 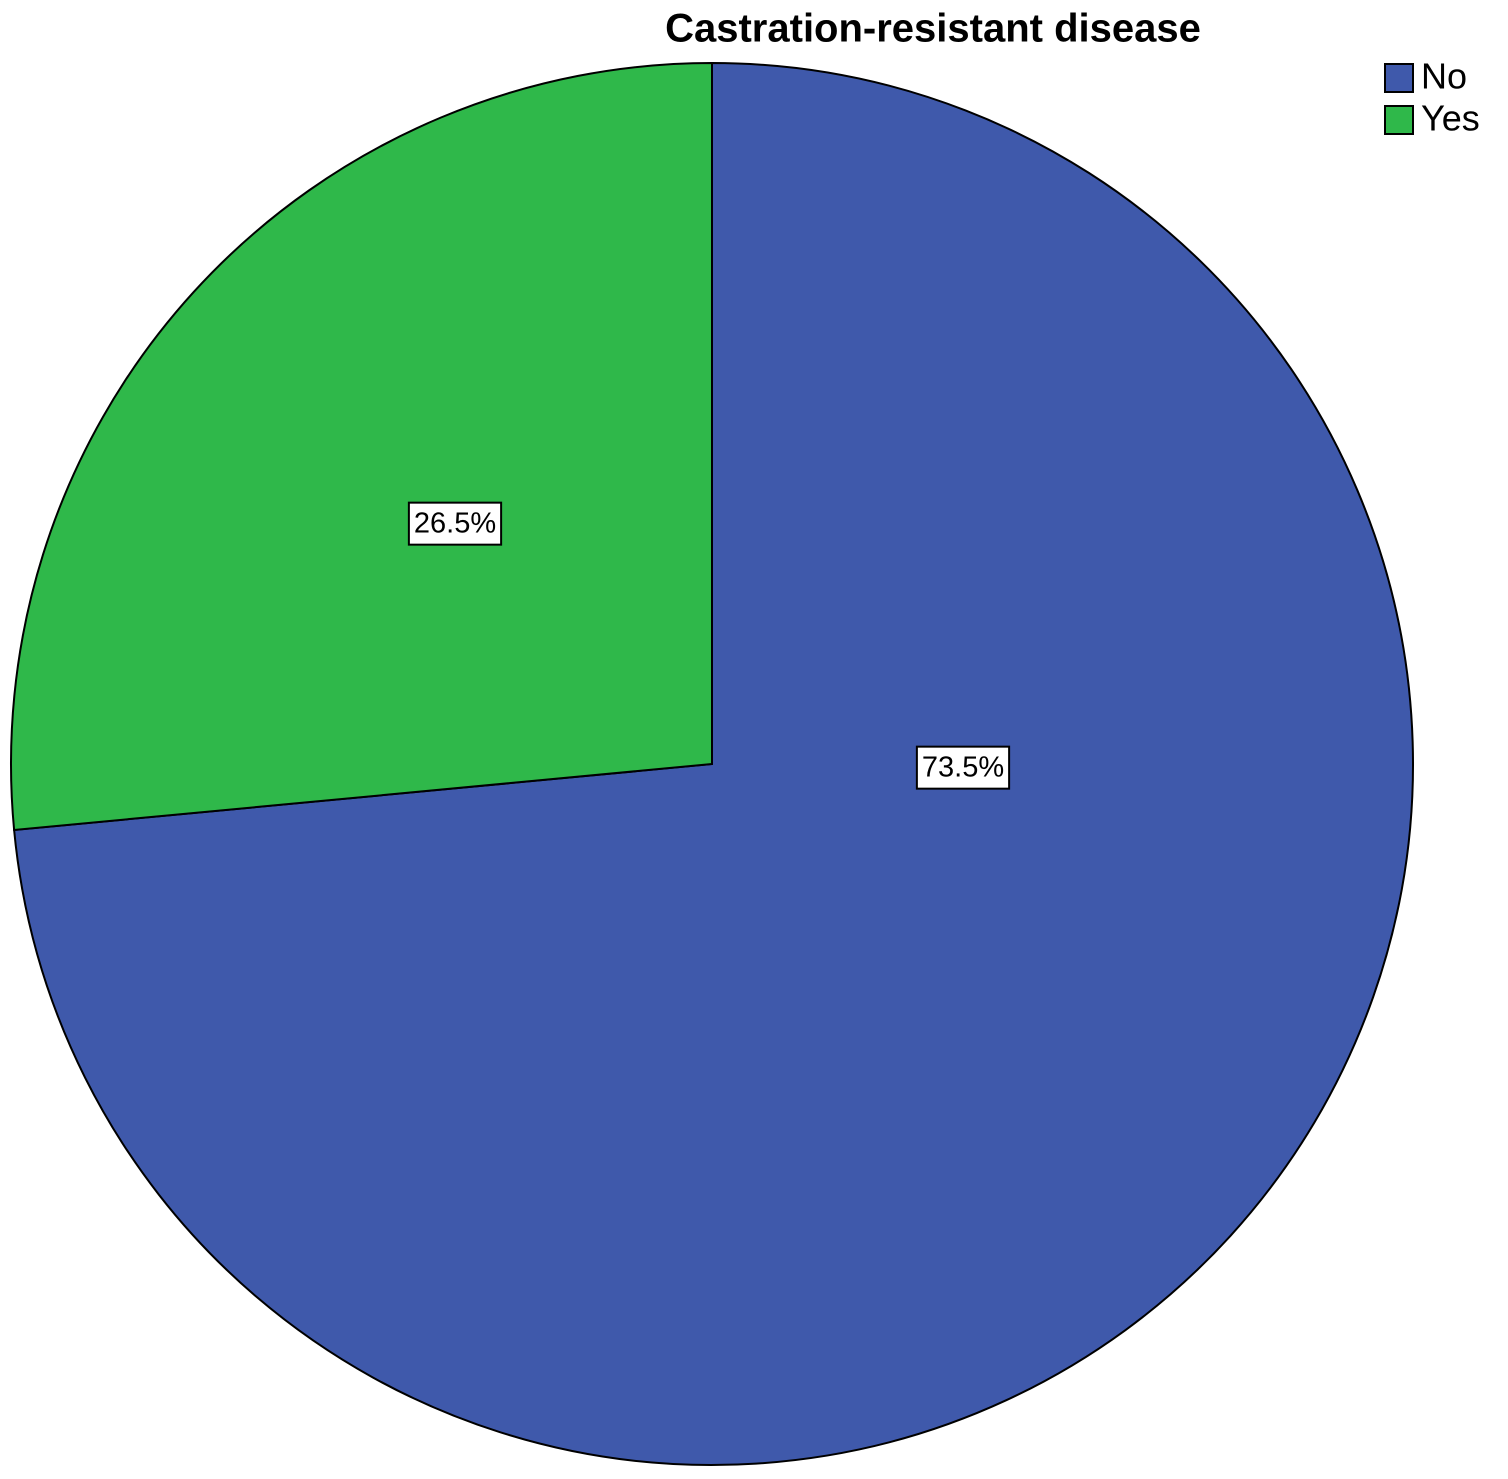 What do you see at coordinates (933, 29) in the screenshot?
I see `chart-title: Castration-resistant disease` at bounding box center [933, 29].